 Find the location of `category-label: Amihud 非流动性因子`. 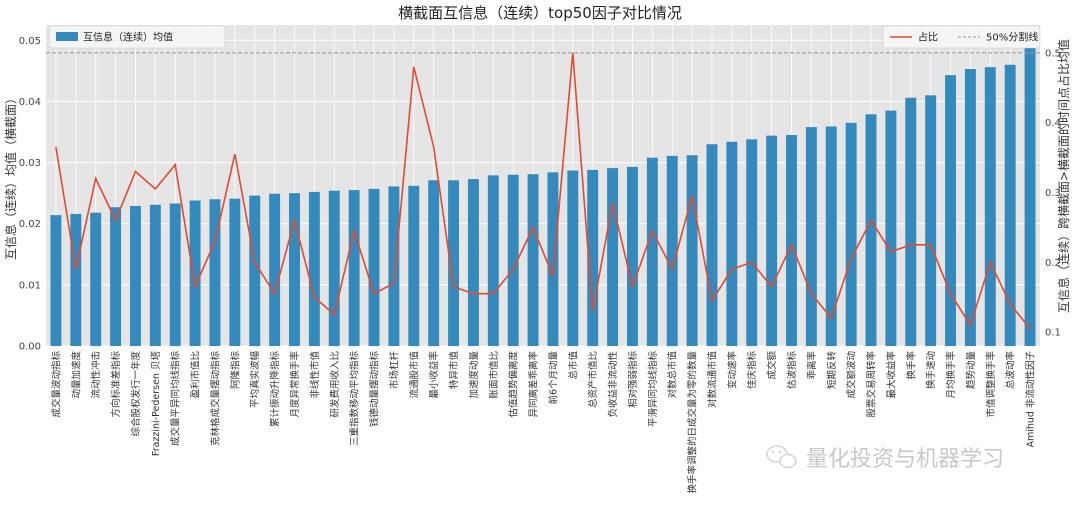

category-label: Amihud 非流动性因子 is located at coordinates (1031, 399).